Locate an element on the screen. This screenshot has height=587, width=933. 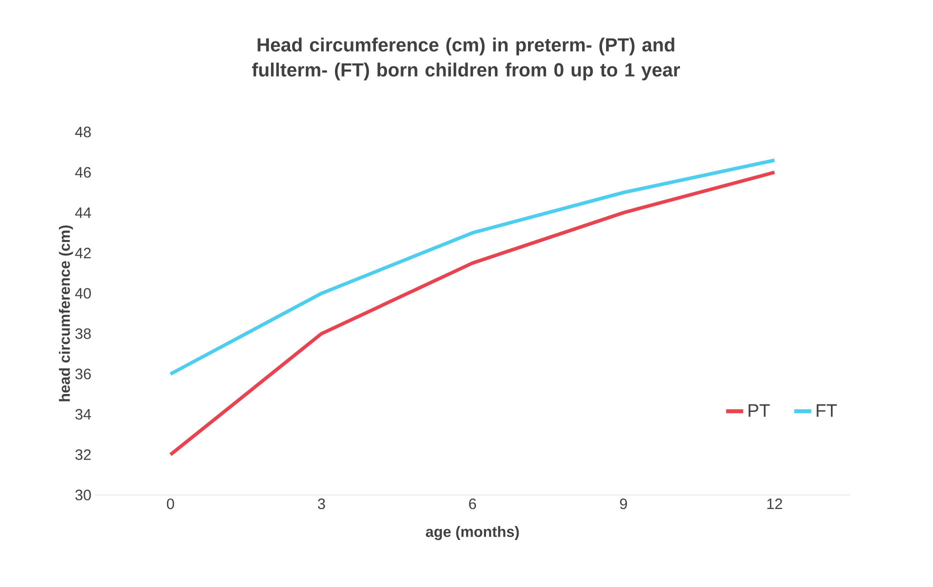
y-tick-label: 40 is located at coordinates (83, 293).